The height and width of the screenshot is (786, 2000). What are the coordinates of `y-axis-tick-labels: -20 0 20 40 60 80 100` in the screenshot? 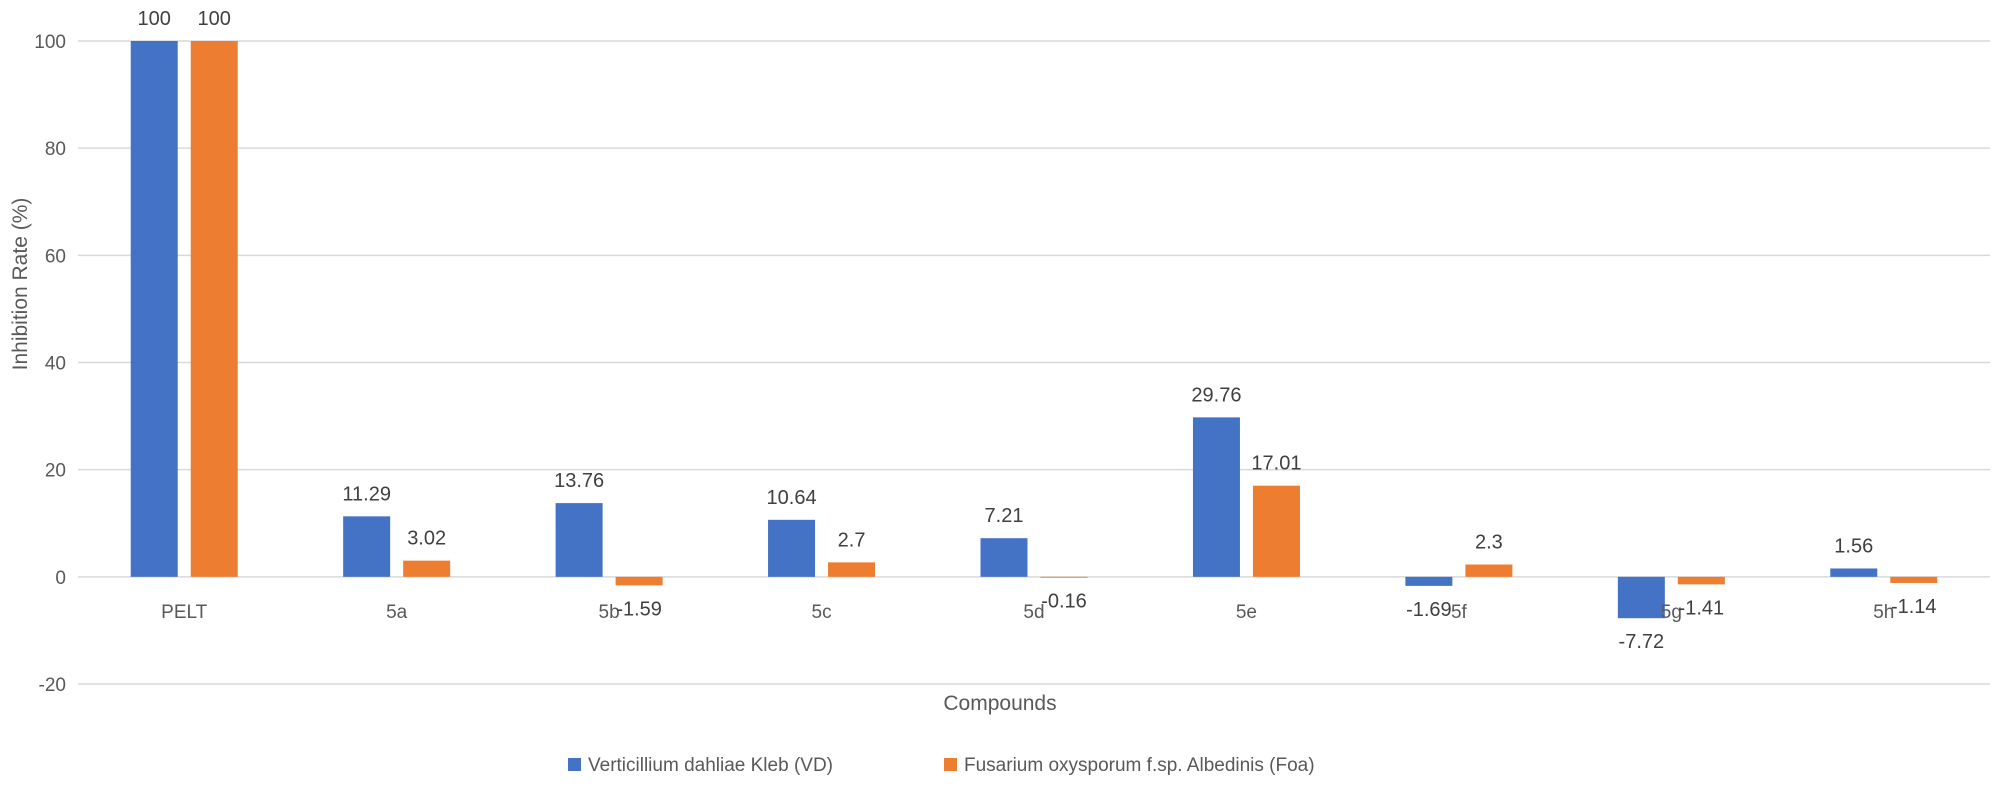 It's located at (50, 364).